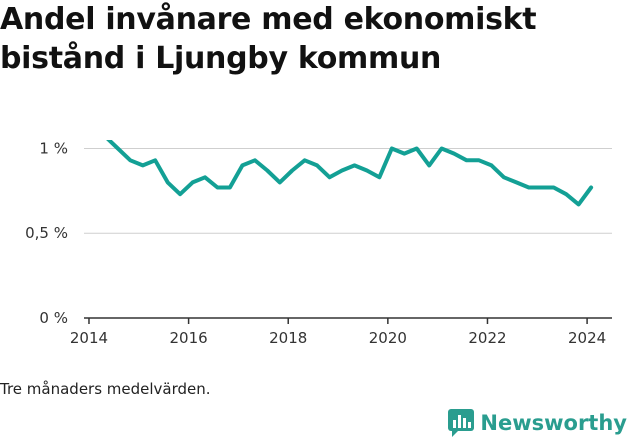 The width and height of the screenshot is (631, 439). Describe the element at coordinates (587, 338) in the screenshot. I see `x-tick-label: 2024` at that location.